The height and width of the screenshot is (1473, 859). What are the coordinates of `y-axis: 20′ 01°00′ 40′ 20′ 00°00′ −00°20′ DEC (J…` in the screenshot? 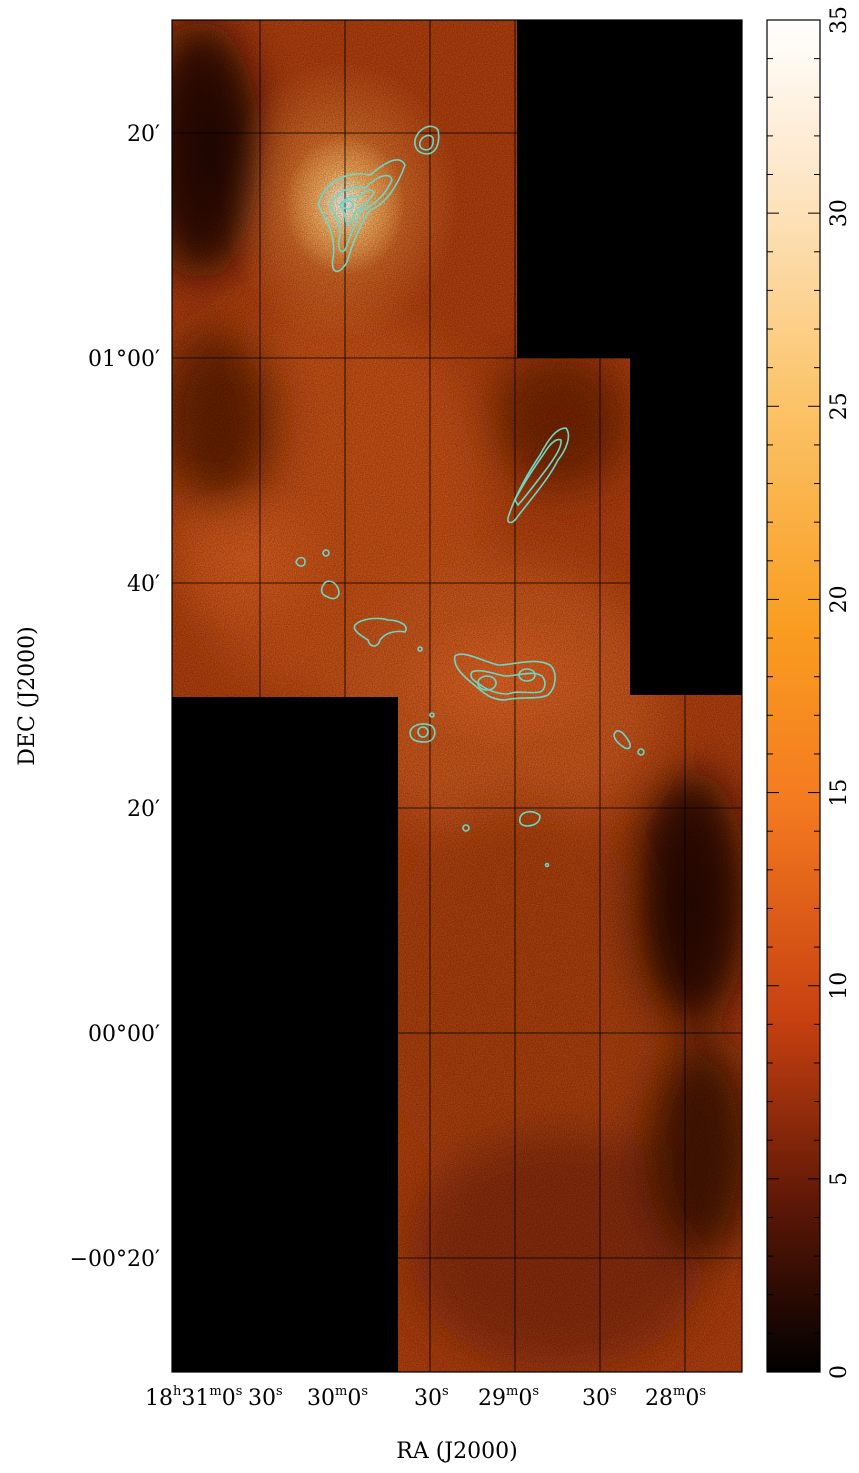 It's located at (87, 697).